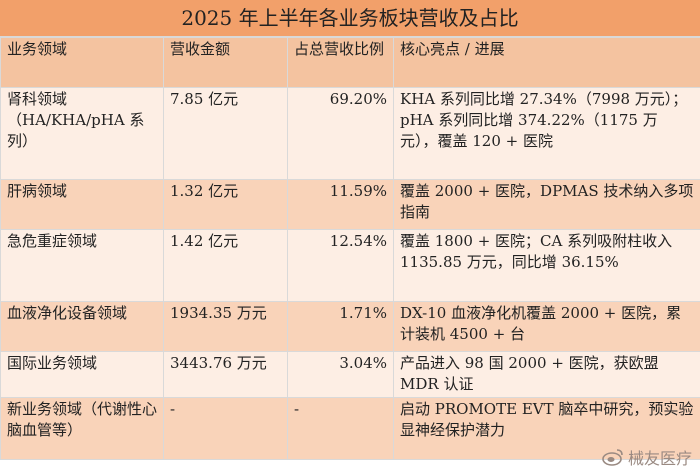  I want to click on watermark-text: 械友医疗, so click(659, 458).